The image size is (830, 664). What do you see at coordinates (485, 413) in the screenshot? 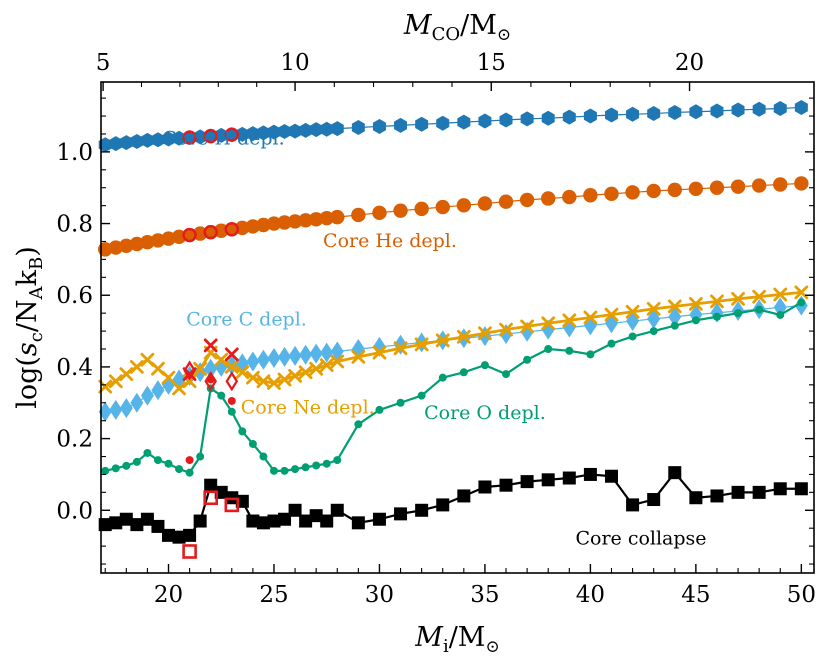
I see `series-label-o: Core O depl.` at bounding box center [485, 413].